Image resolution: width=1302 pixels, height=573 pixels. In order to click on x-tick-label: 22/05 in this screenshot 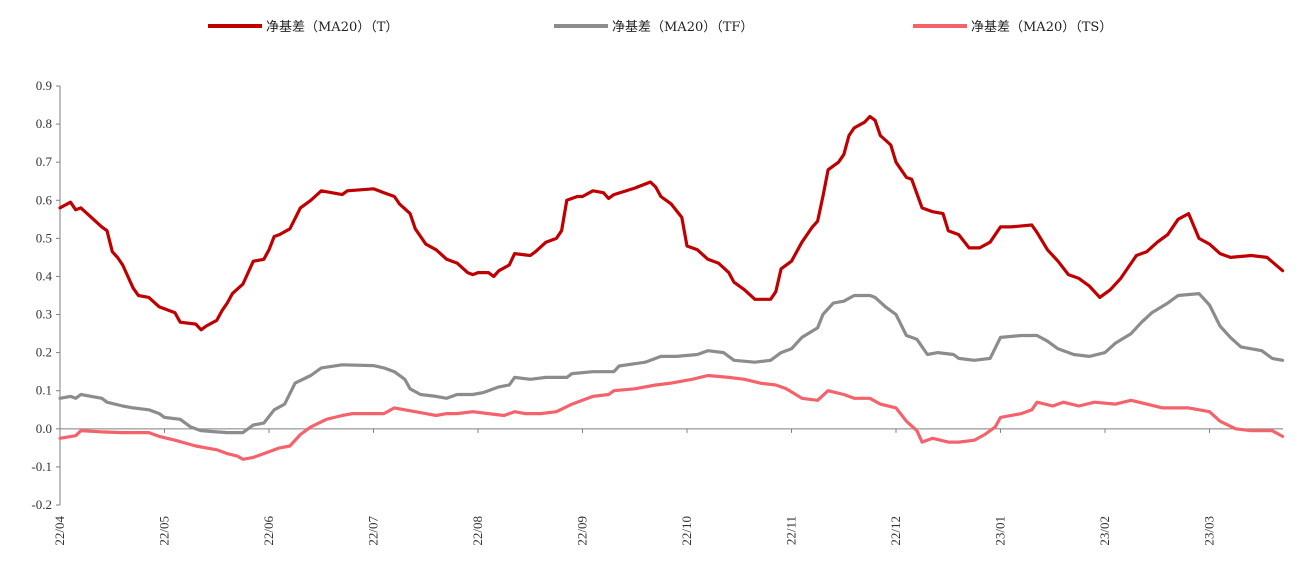, I will do `click(164, 531)`.